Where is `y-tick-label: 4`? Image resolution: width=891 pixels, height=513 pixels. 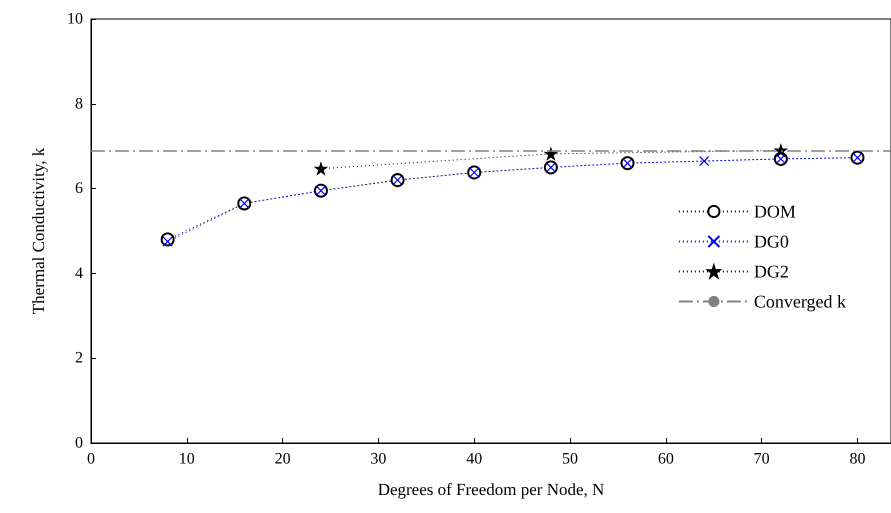
y-tick-label: 4 is located at coordinates (79, 273).